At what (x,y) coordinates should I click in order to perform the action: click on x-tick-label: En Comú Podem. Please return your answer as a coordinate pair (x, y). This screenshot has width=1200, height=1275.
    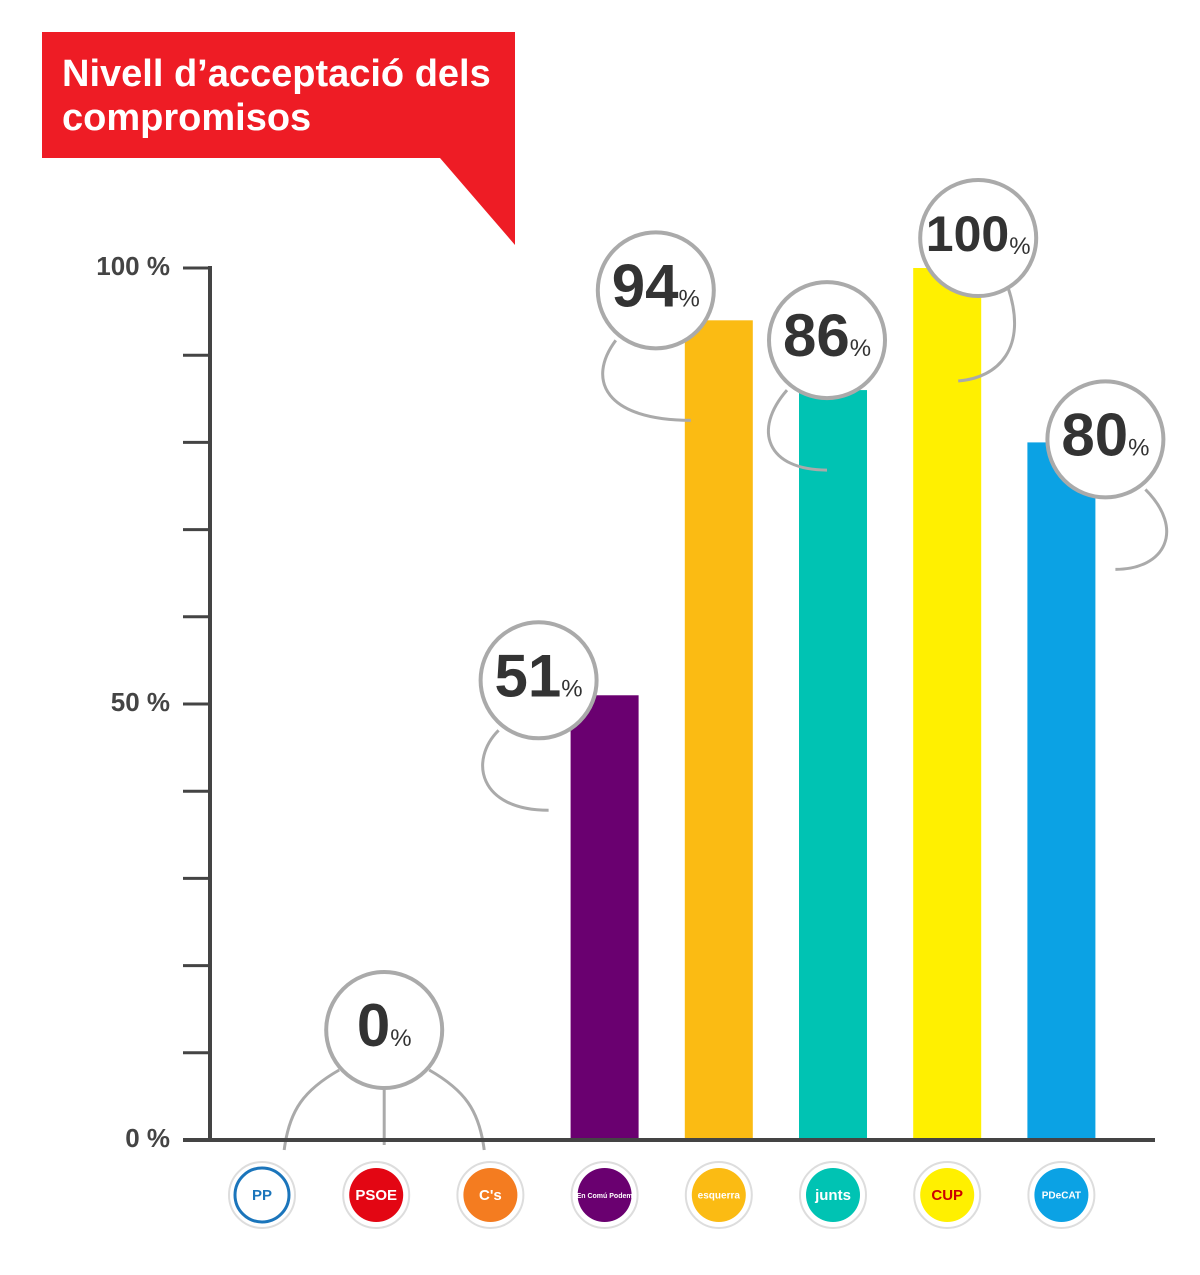
    Looking at the image, I should click on (605, 1196).